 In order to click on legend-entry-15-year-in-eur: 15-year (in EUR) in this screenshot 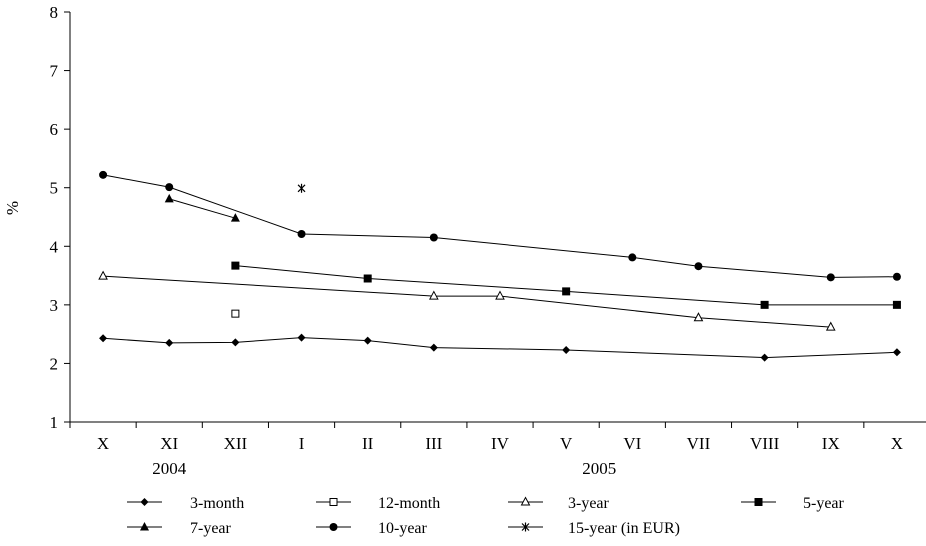, I will do `click(594, 528)`.